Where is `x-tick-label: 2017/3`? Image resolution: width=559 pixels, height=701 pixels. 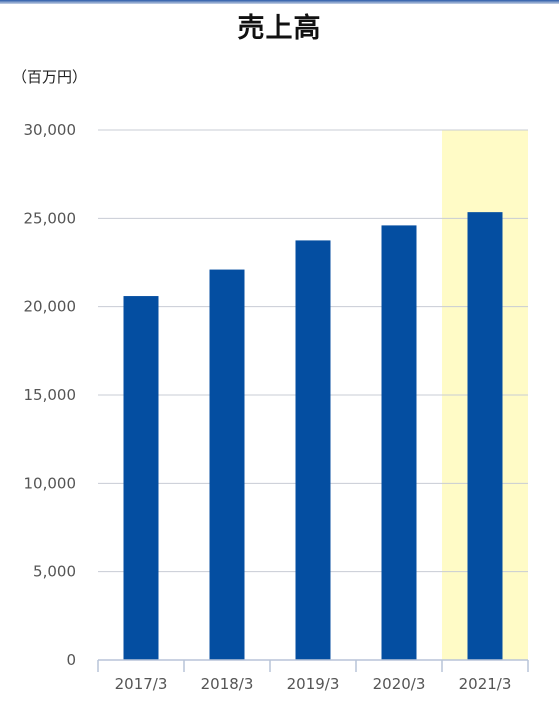 x-tick-label: 2017/3 is located at coordinates (141, 684).